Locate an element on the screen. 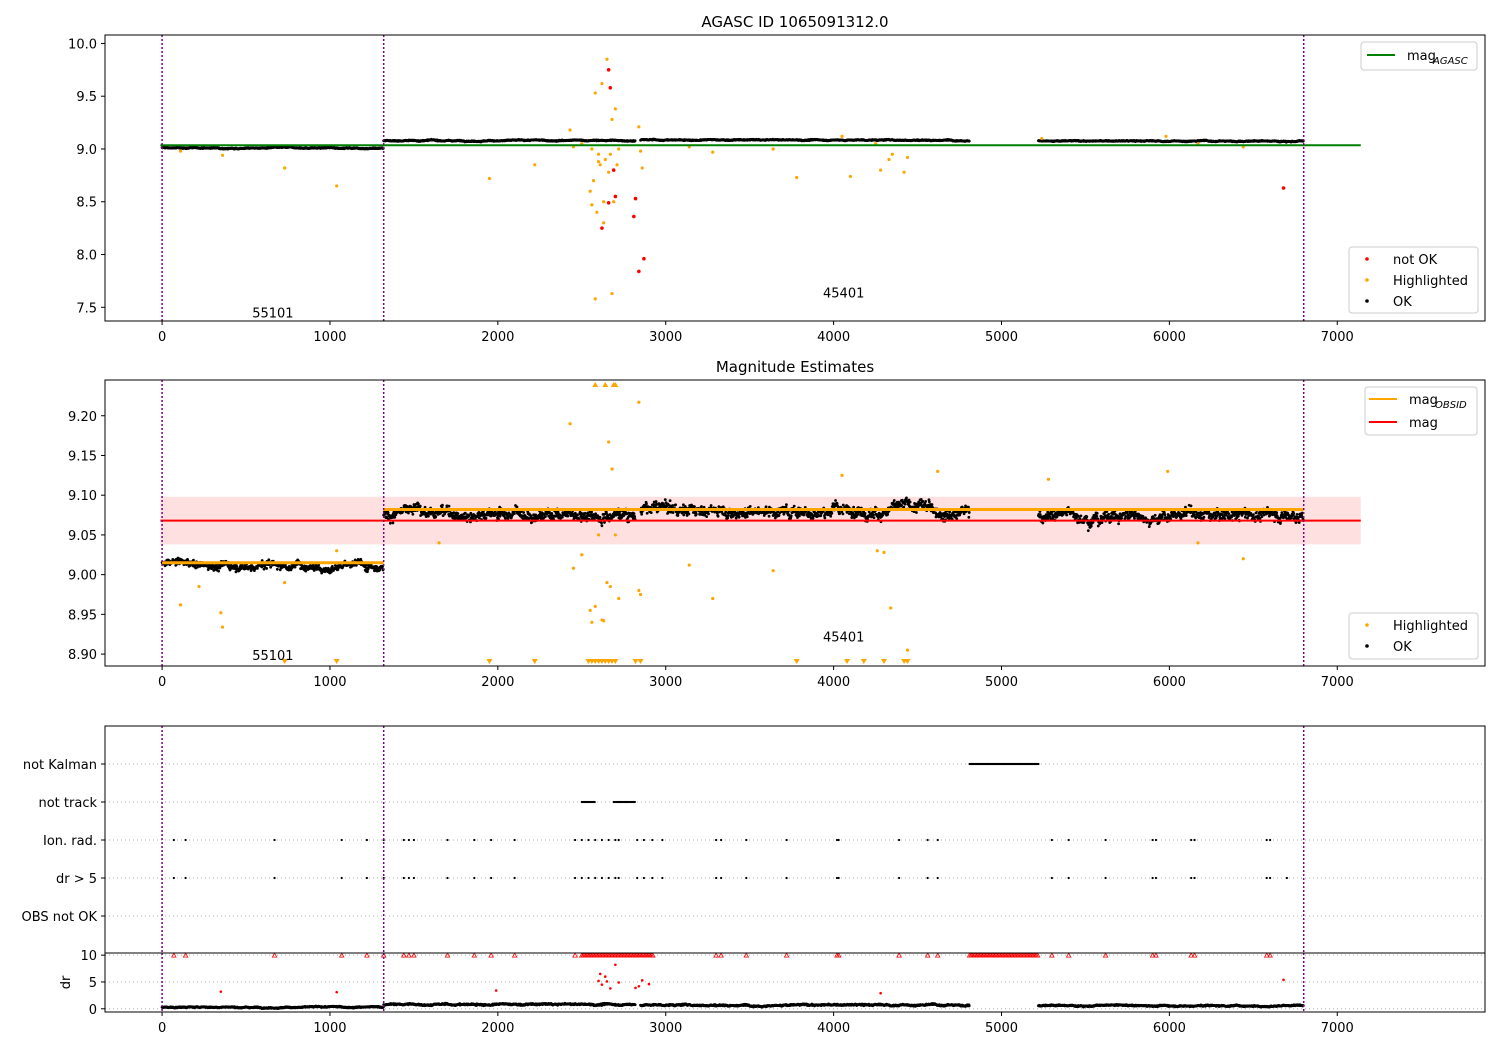  obsid-label: 45401 is located at coordinates (843, 294).